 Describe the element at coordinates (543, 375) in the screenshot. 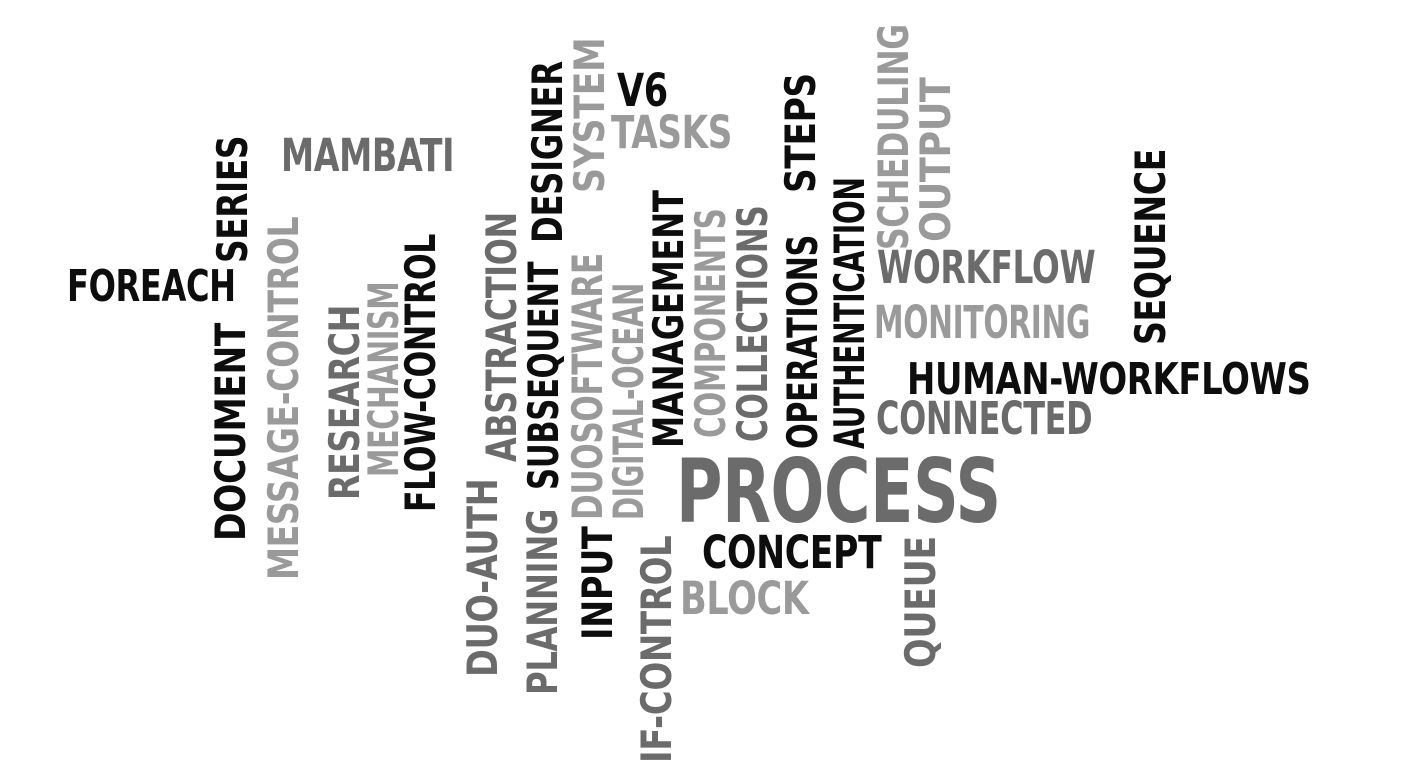

I see `word-subsequent: SUBSEQUENT` at that location.